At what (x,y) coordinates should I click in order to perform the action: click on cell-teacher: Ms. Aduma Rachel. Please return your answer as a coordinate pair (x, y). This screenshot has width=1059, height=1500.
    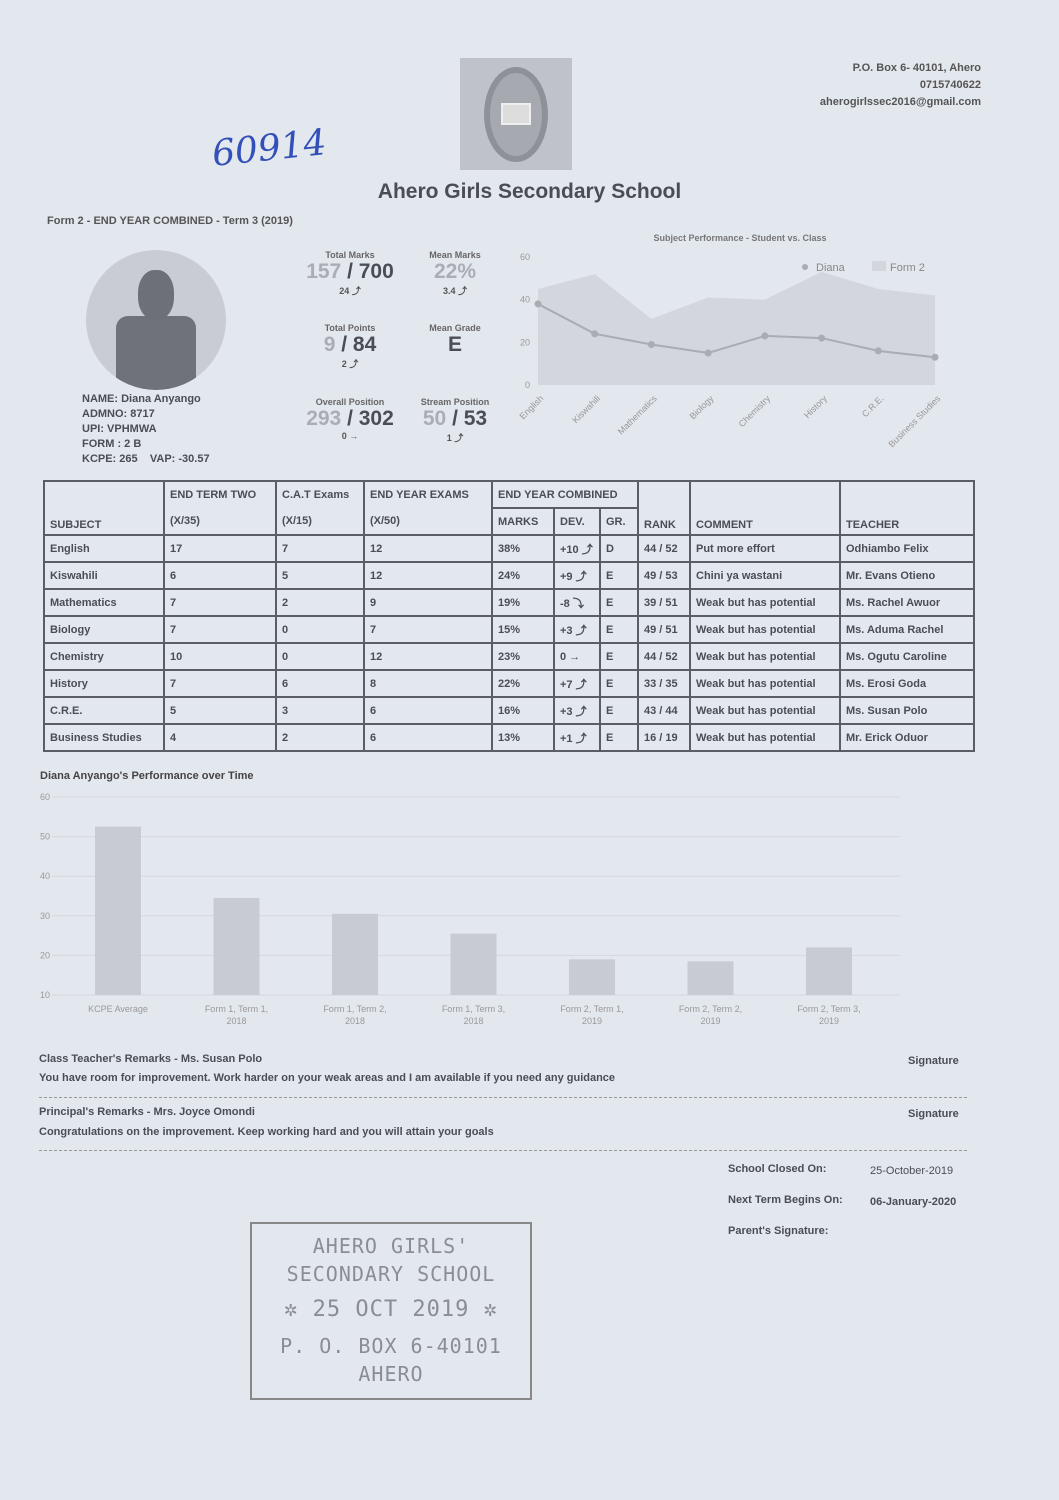
    Looking at the image, I should click on (907, 629).